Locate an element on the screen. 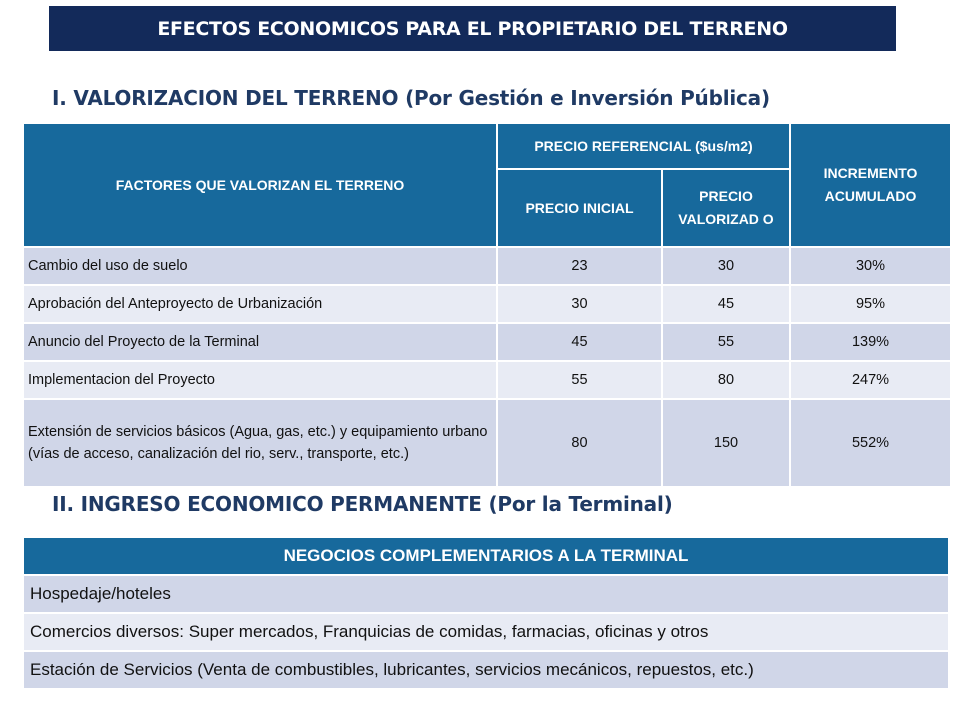 This screenshot has height=720, width=960. header-incremento: INCREMENTO ACUMULADO is located at coordinates (870, 185).